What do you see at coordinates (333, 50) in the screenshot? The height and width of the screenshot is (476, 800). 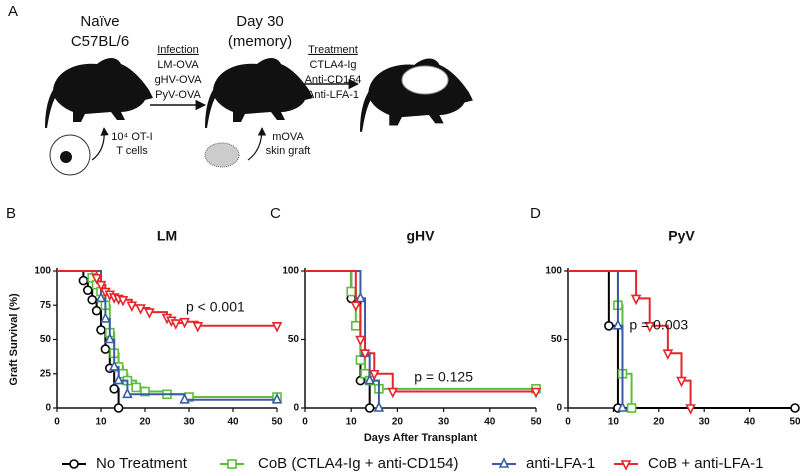 I see `label: Treatment` at bounding box center [333, 50].